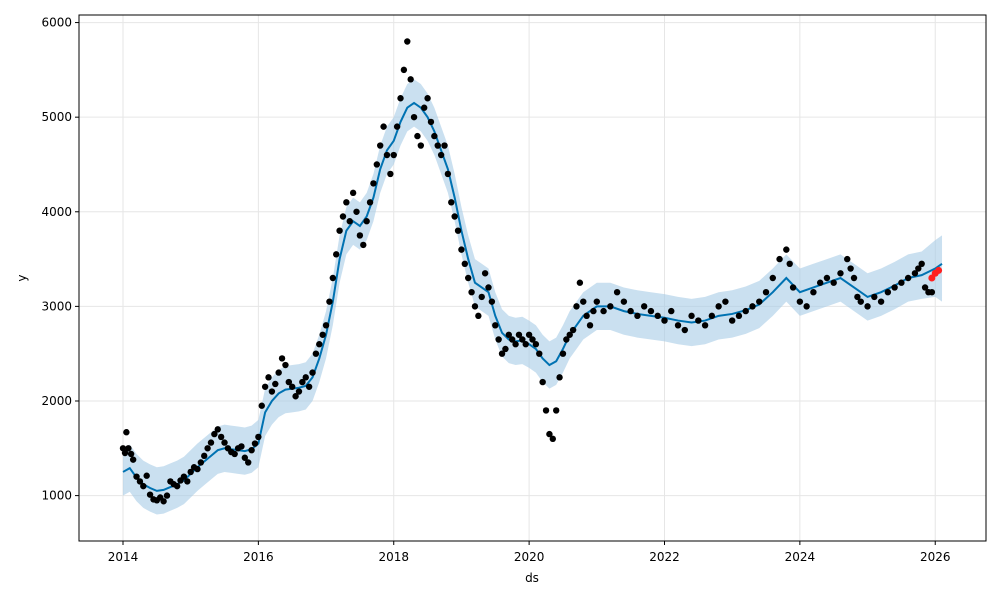 The image size is (1000, 600). What do you see at coordinates (529, 557) in the screenshot?
I see `x-tick-label: 2020` at bounding box center [529, 557].